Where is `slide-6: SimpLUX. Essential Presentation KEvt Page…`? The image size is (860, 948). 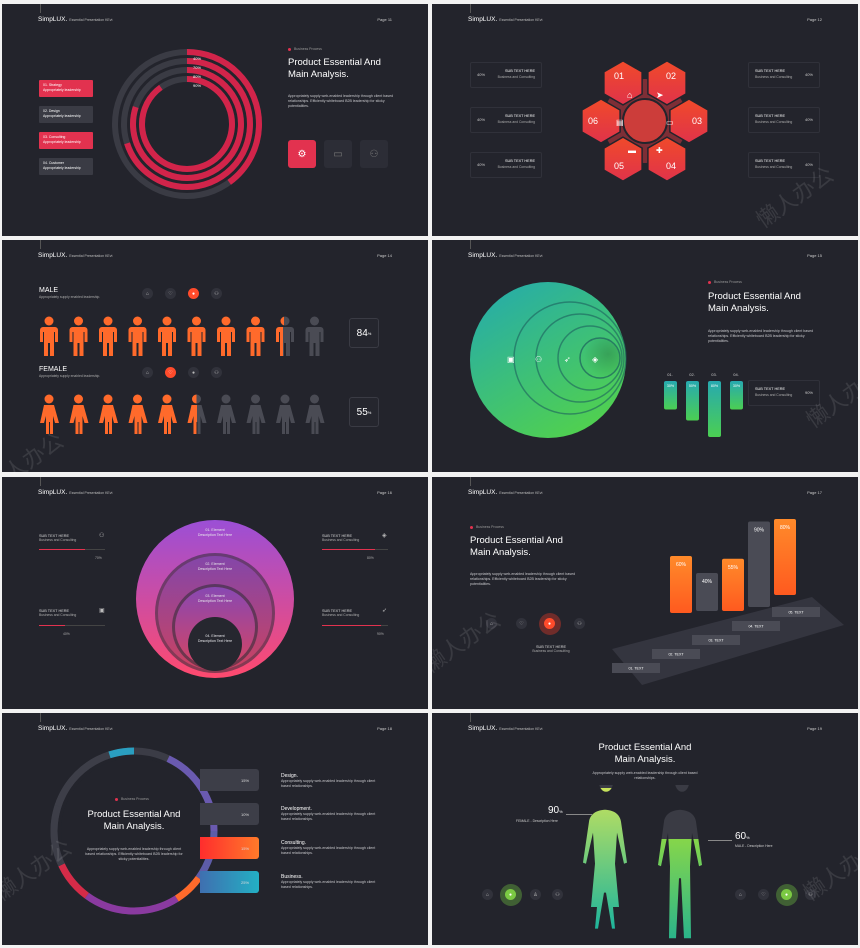
slide-6: SimpLUX. Essential Presentation KEvt Page… is located at coordinates (645, 593).